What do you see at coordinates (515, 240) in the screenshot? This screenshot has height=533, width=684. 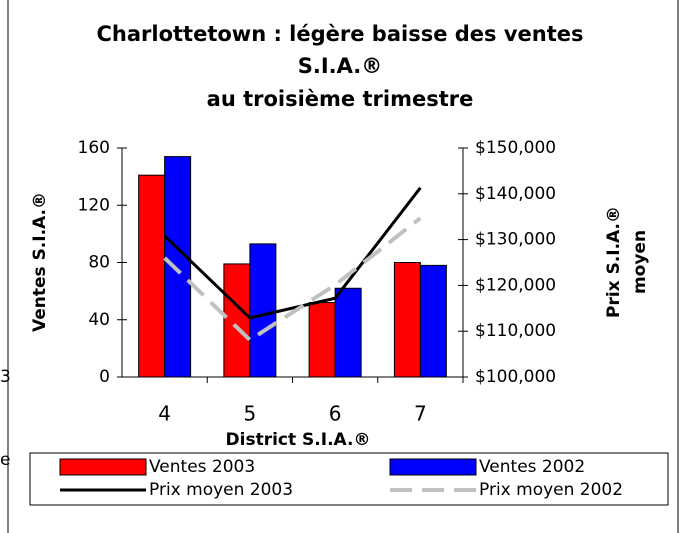 I see `y2-tick-label: $130,000` at bounding box center [515, 240].